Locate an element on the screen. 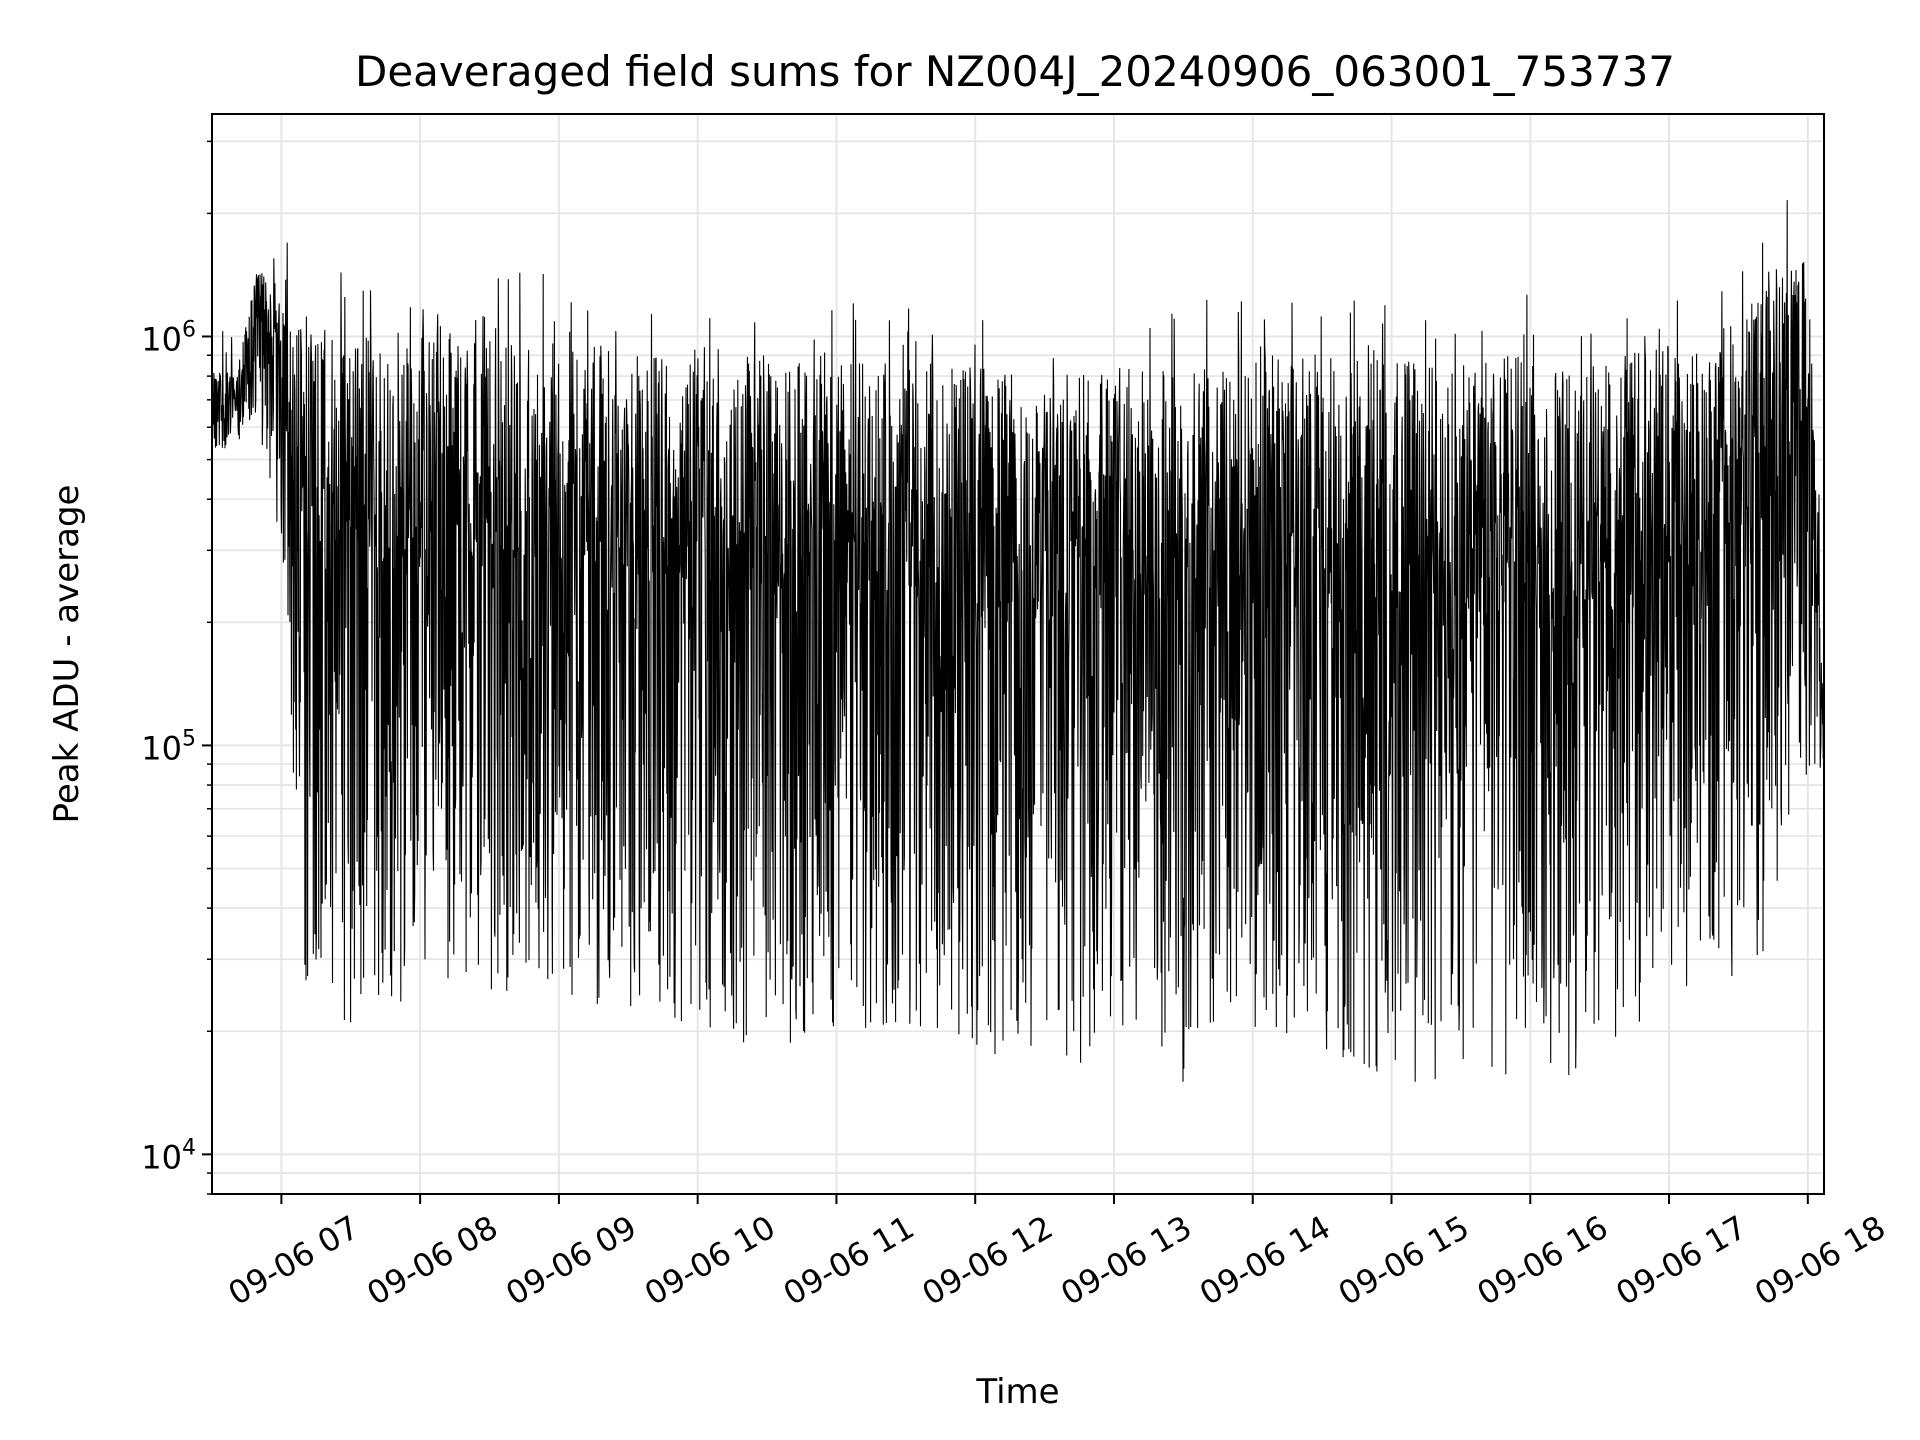 This screenshot has height=1440, width=1920. x-axis-title: Time is located at coordinates (1017, 1392).